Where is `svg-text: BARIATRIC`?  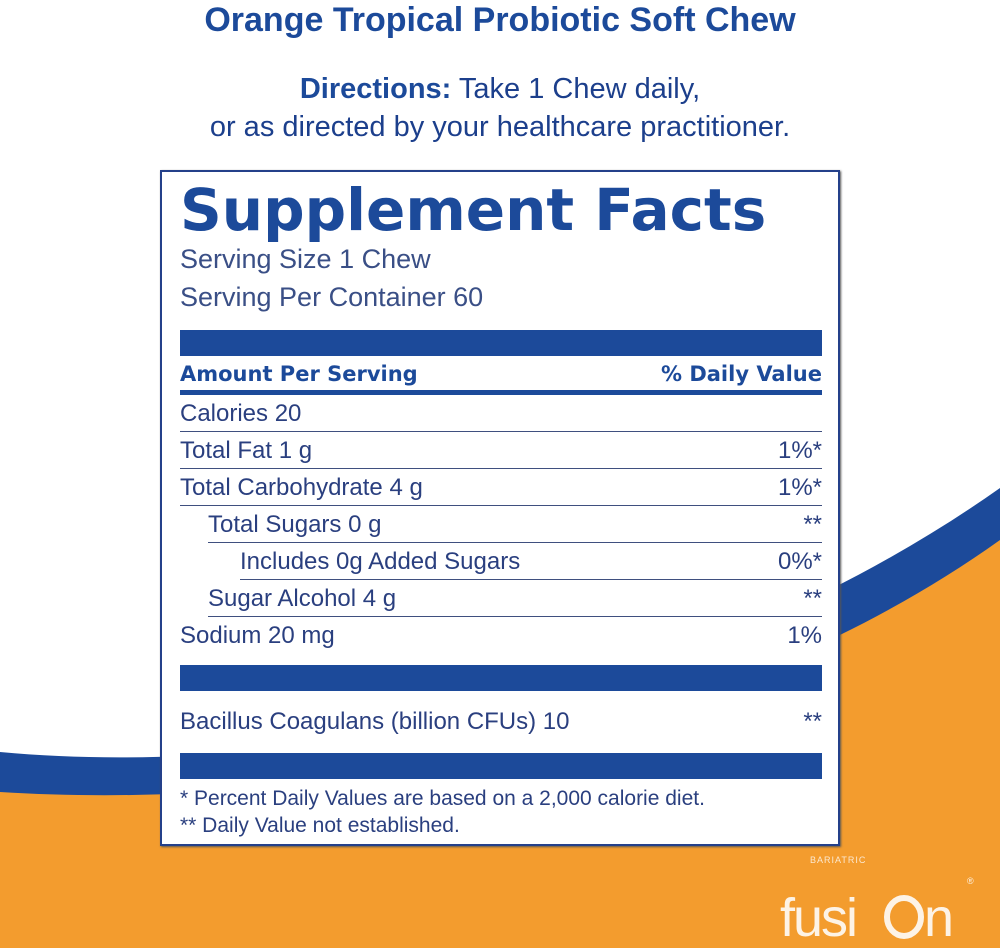 svg-text: BARIATRIC is located at coordinates (838, 860).